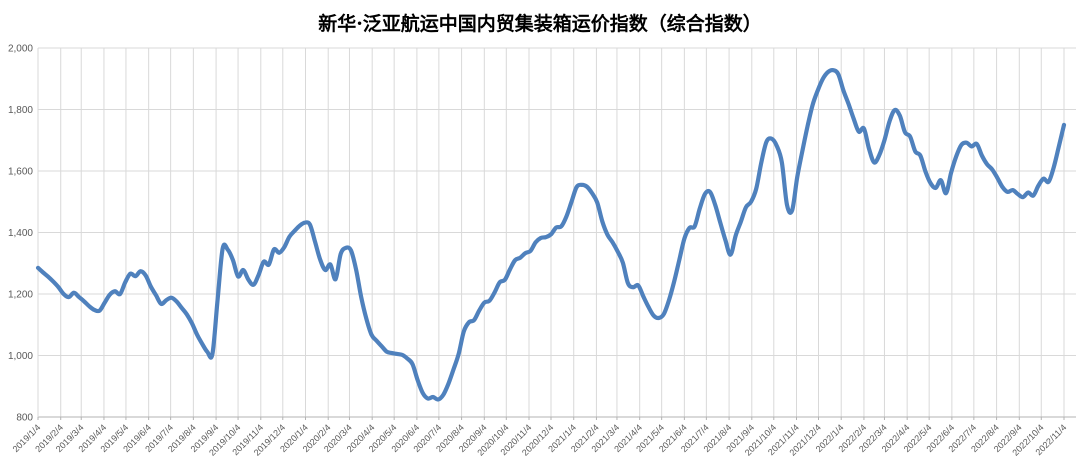 The width and height of the screenshot is (1080, 475). What do you see at coordinates (20, 110) in the screenshot?
I see `y-axis-tick-label: 1,800` at bounding box center [20, 110].